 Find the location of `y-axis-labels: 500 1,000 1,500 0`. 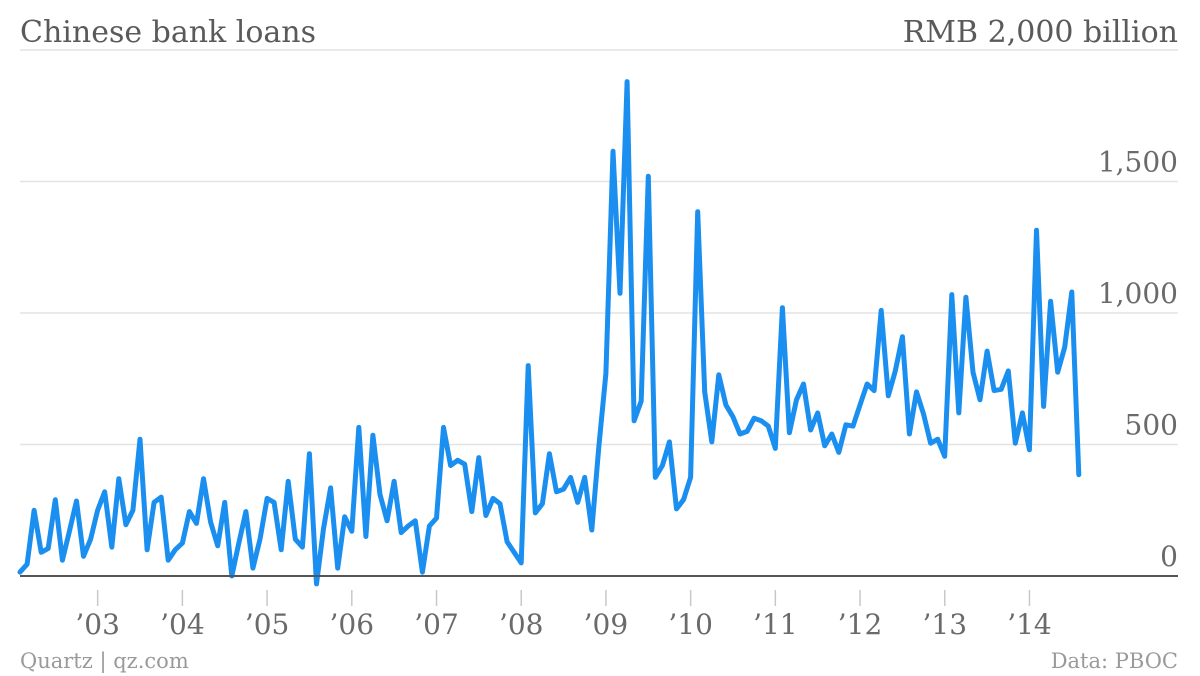

y-axis-labels: 500 1,000 1,500 0 is located at coordinates (1138, 360).